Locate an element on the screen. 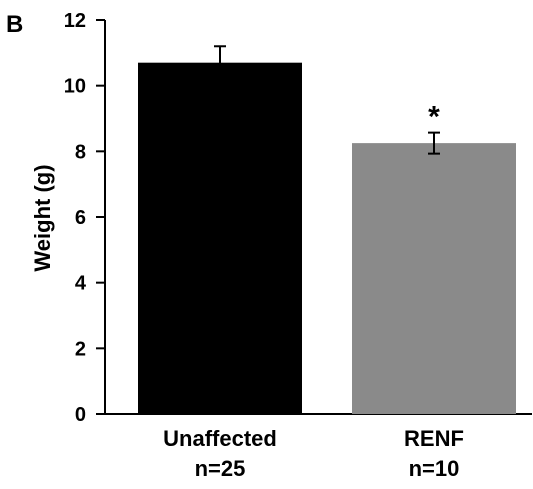 The height and width of the screenshot is (489, 533). panel-label: B is located at coordinates (14, 24).